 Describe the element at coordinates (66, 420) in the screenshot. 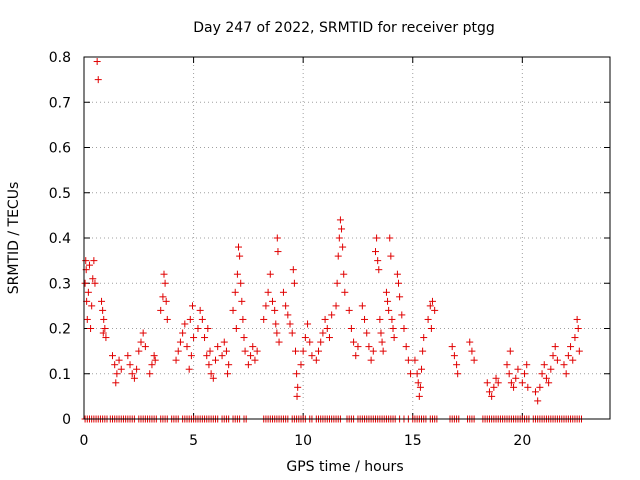

I see `y-tick-label: 0` at that location.